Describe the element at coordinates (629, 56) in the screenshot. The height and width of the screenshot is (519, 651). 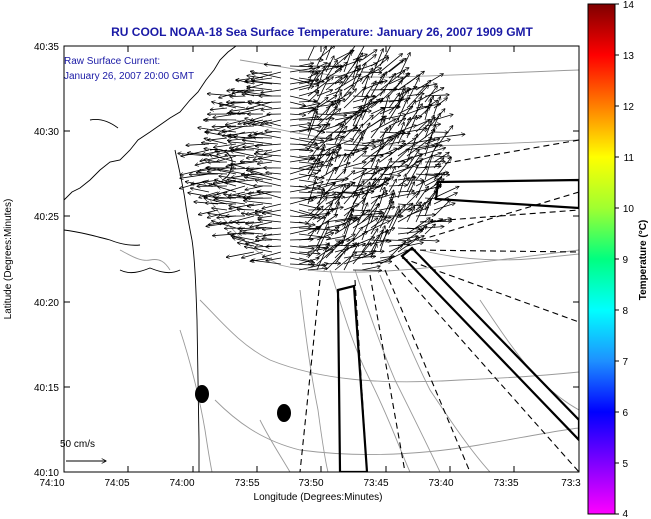
I see `colorbar-tick-label: 13` at that location.